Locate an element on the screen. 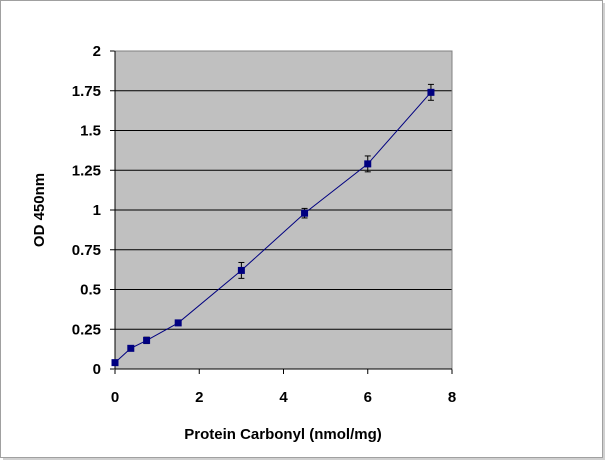  x-tick-label: 8 is located at coordinates (452, 397).